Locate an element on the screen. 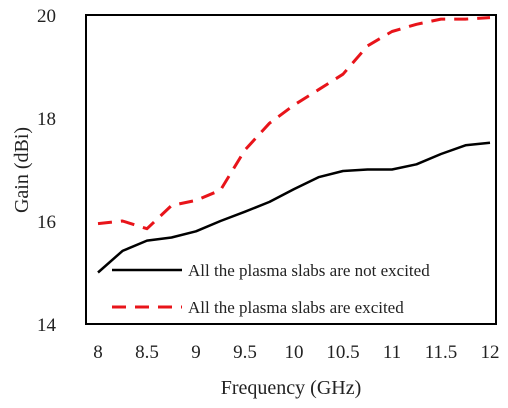 The image size is (508, 408). y-tick-label: 14 is located at coordinates (47, 325).